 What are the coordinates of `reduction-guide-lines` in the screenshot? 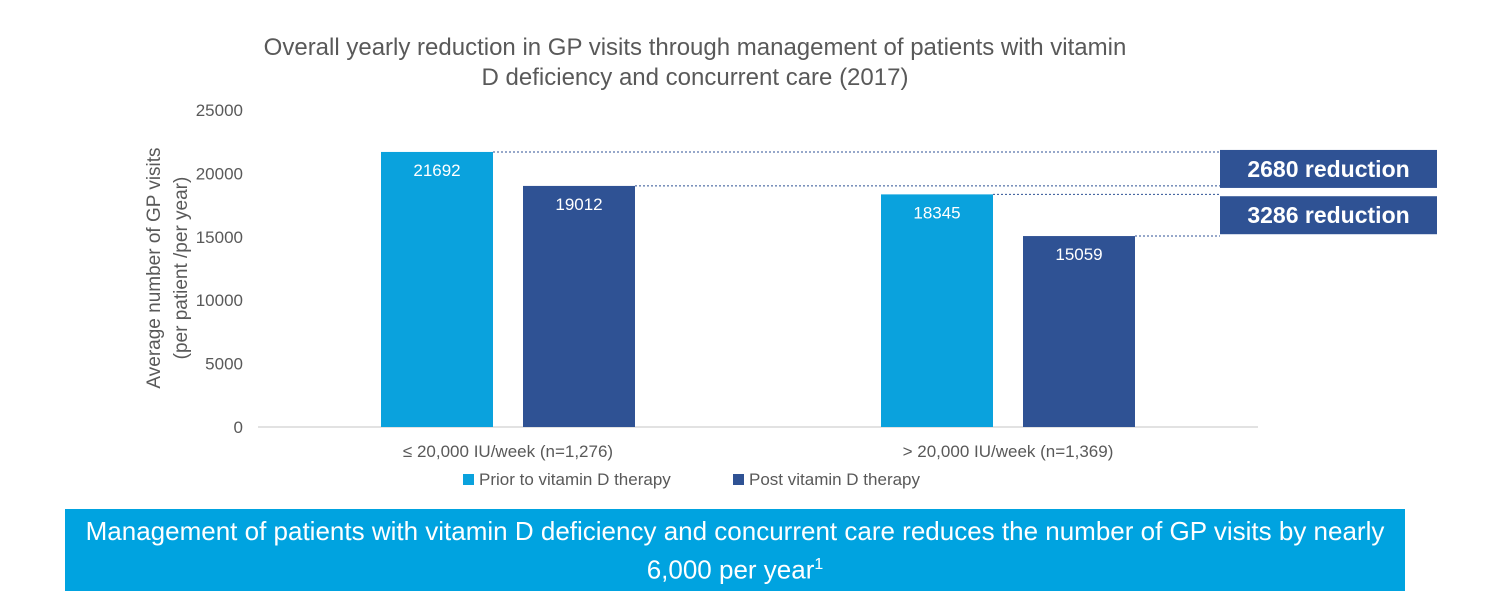 It's located at (856, 194).